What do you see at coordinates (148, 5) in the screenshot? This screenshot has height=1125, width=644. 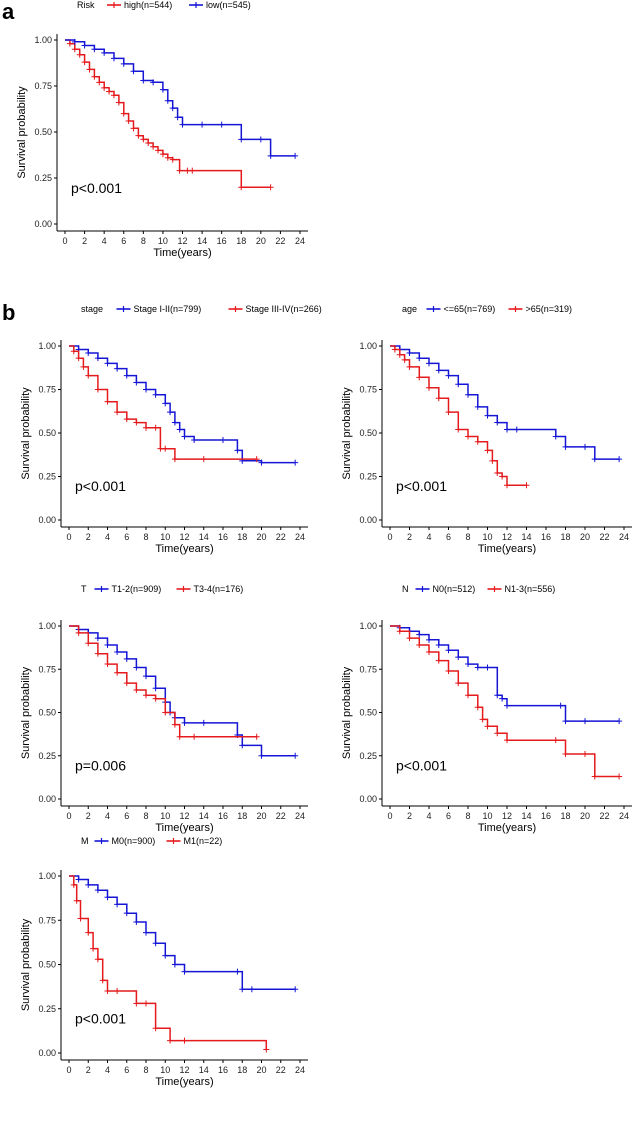 I see `legend-entry: high(n=544)` at bounding box center [148, 5].